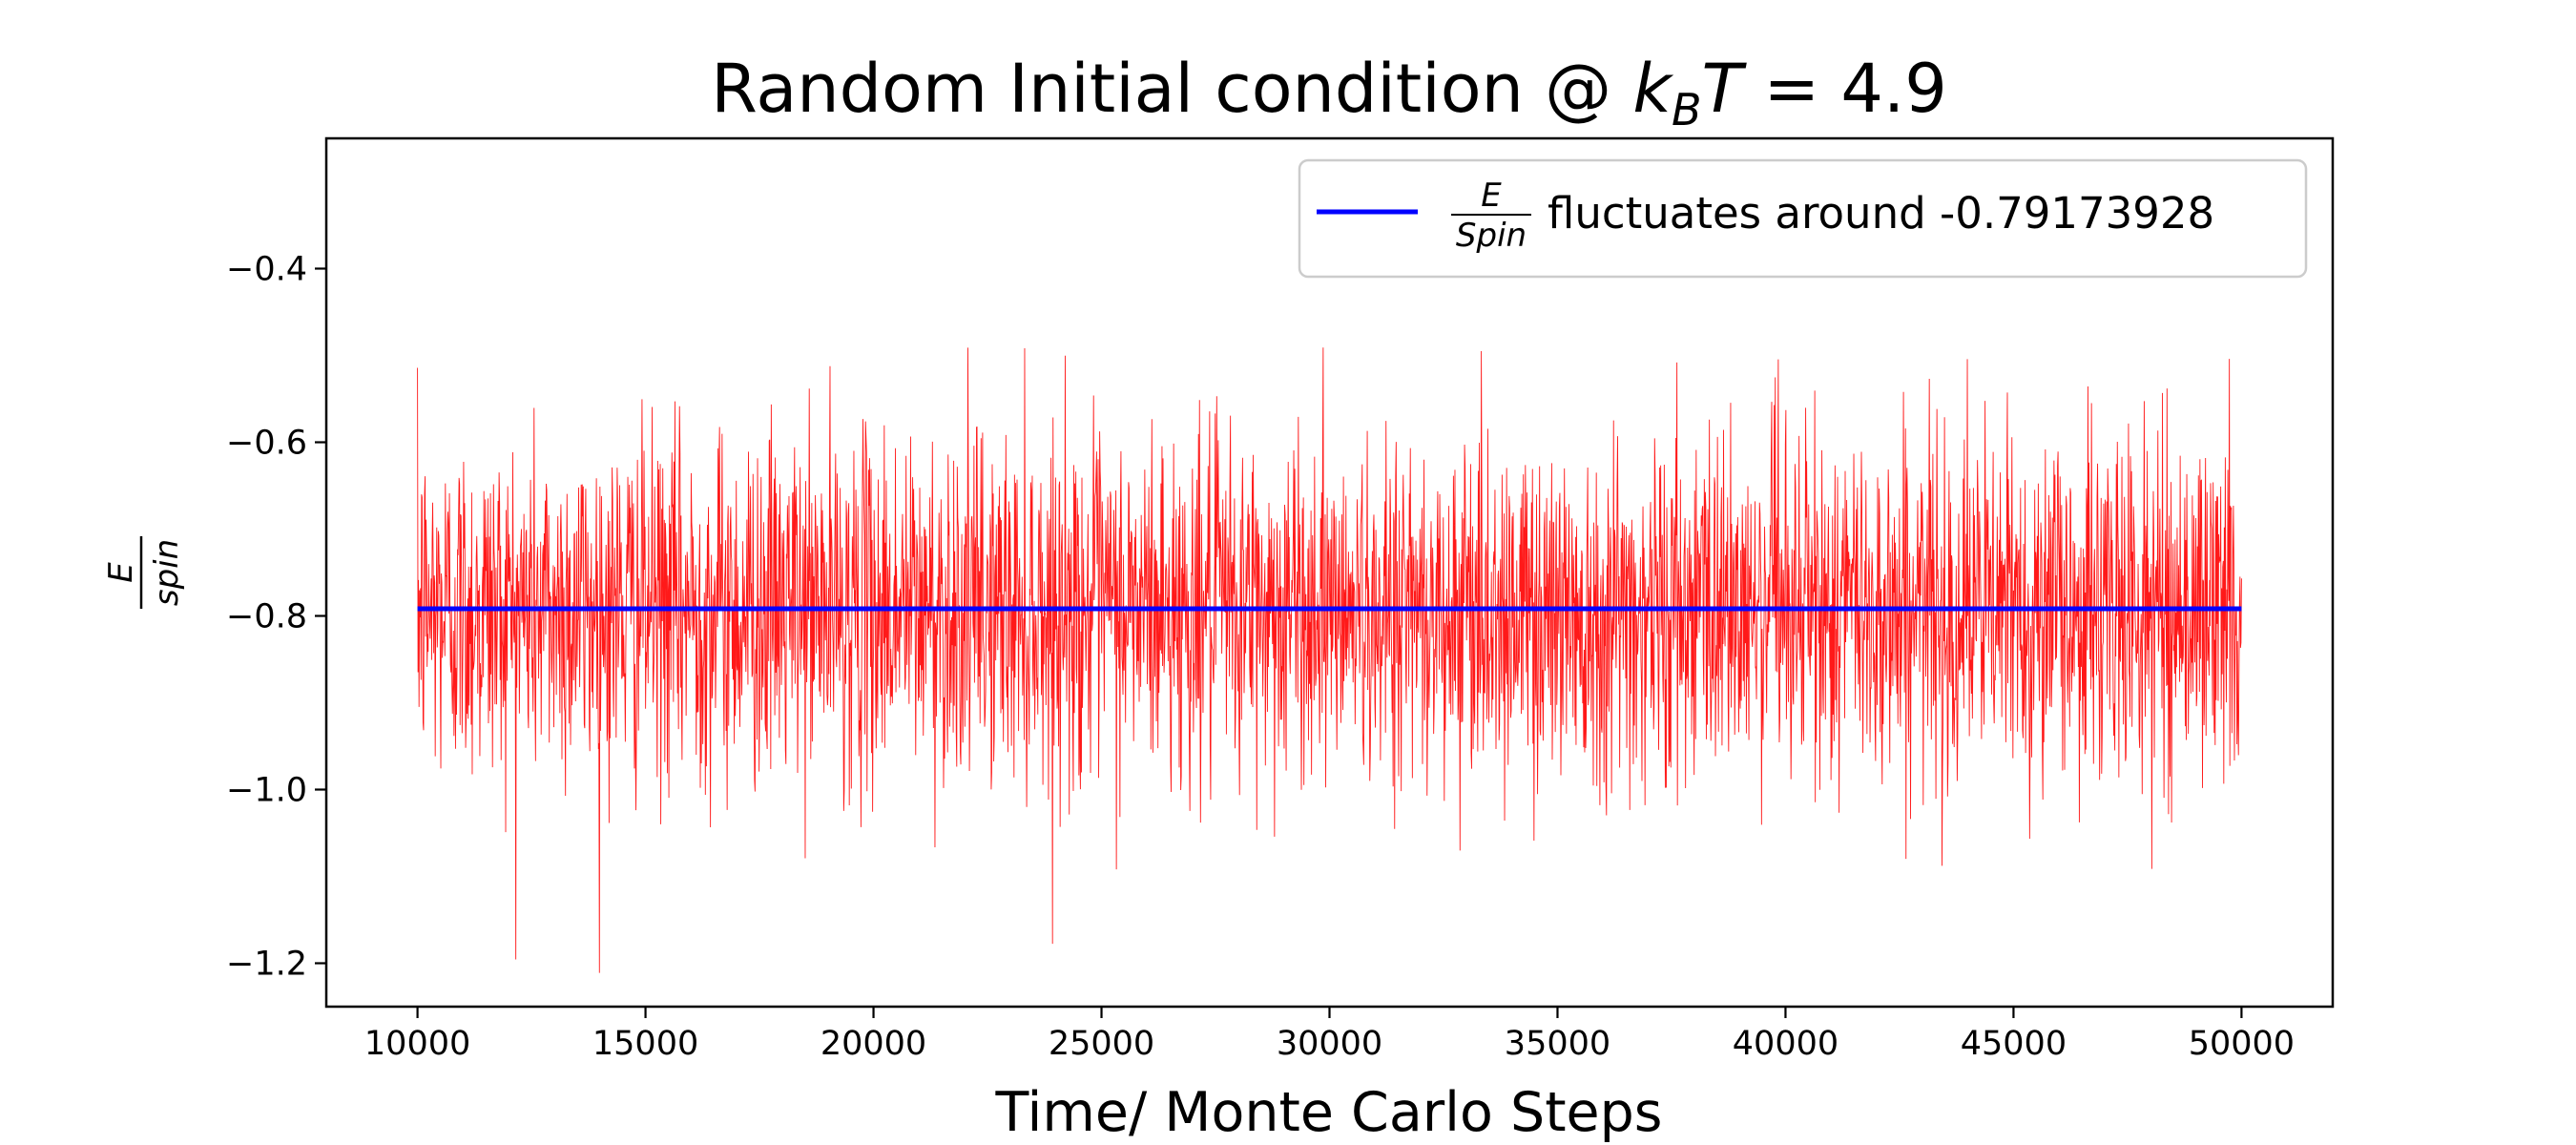 The height and width of the screenshot is (1145, 2576). I want to click on y-axis-label: E spin, so click(144, 572).